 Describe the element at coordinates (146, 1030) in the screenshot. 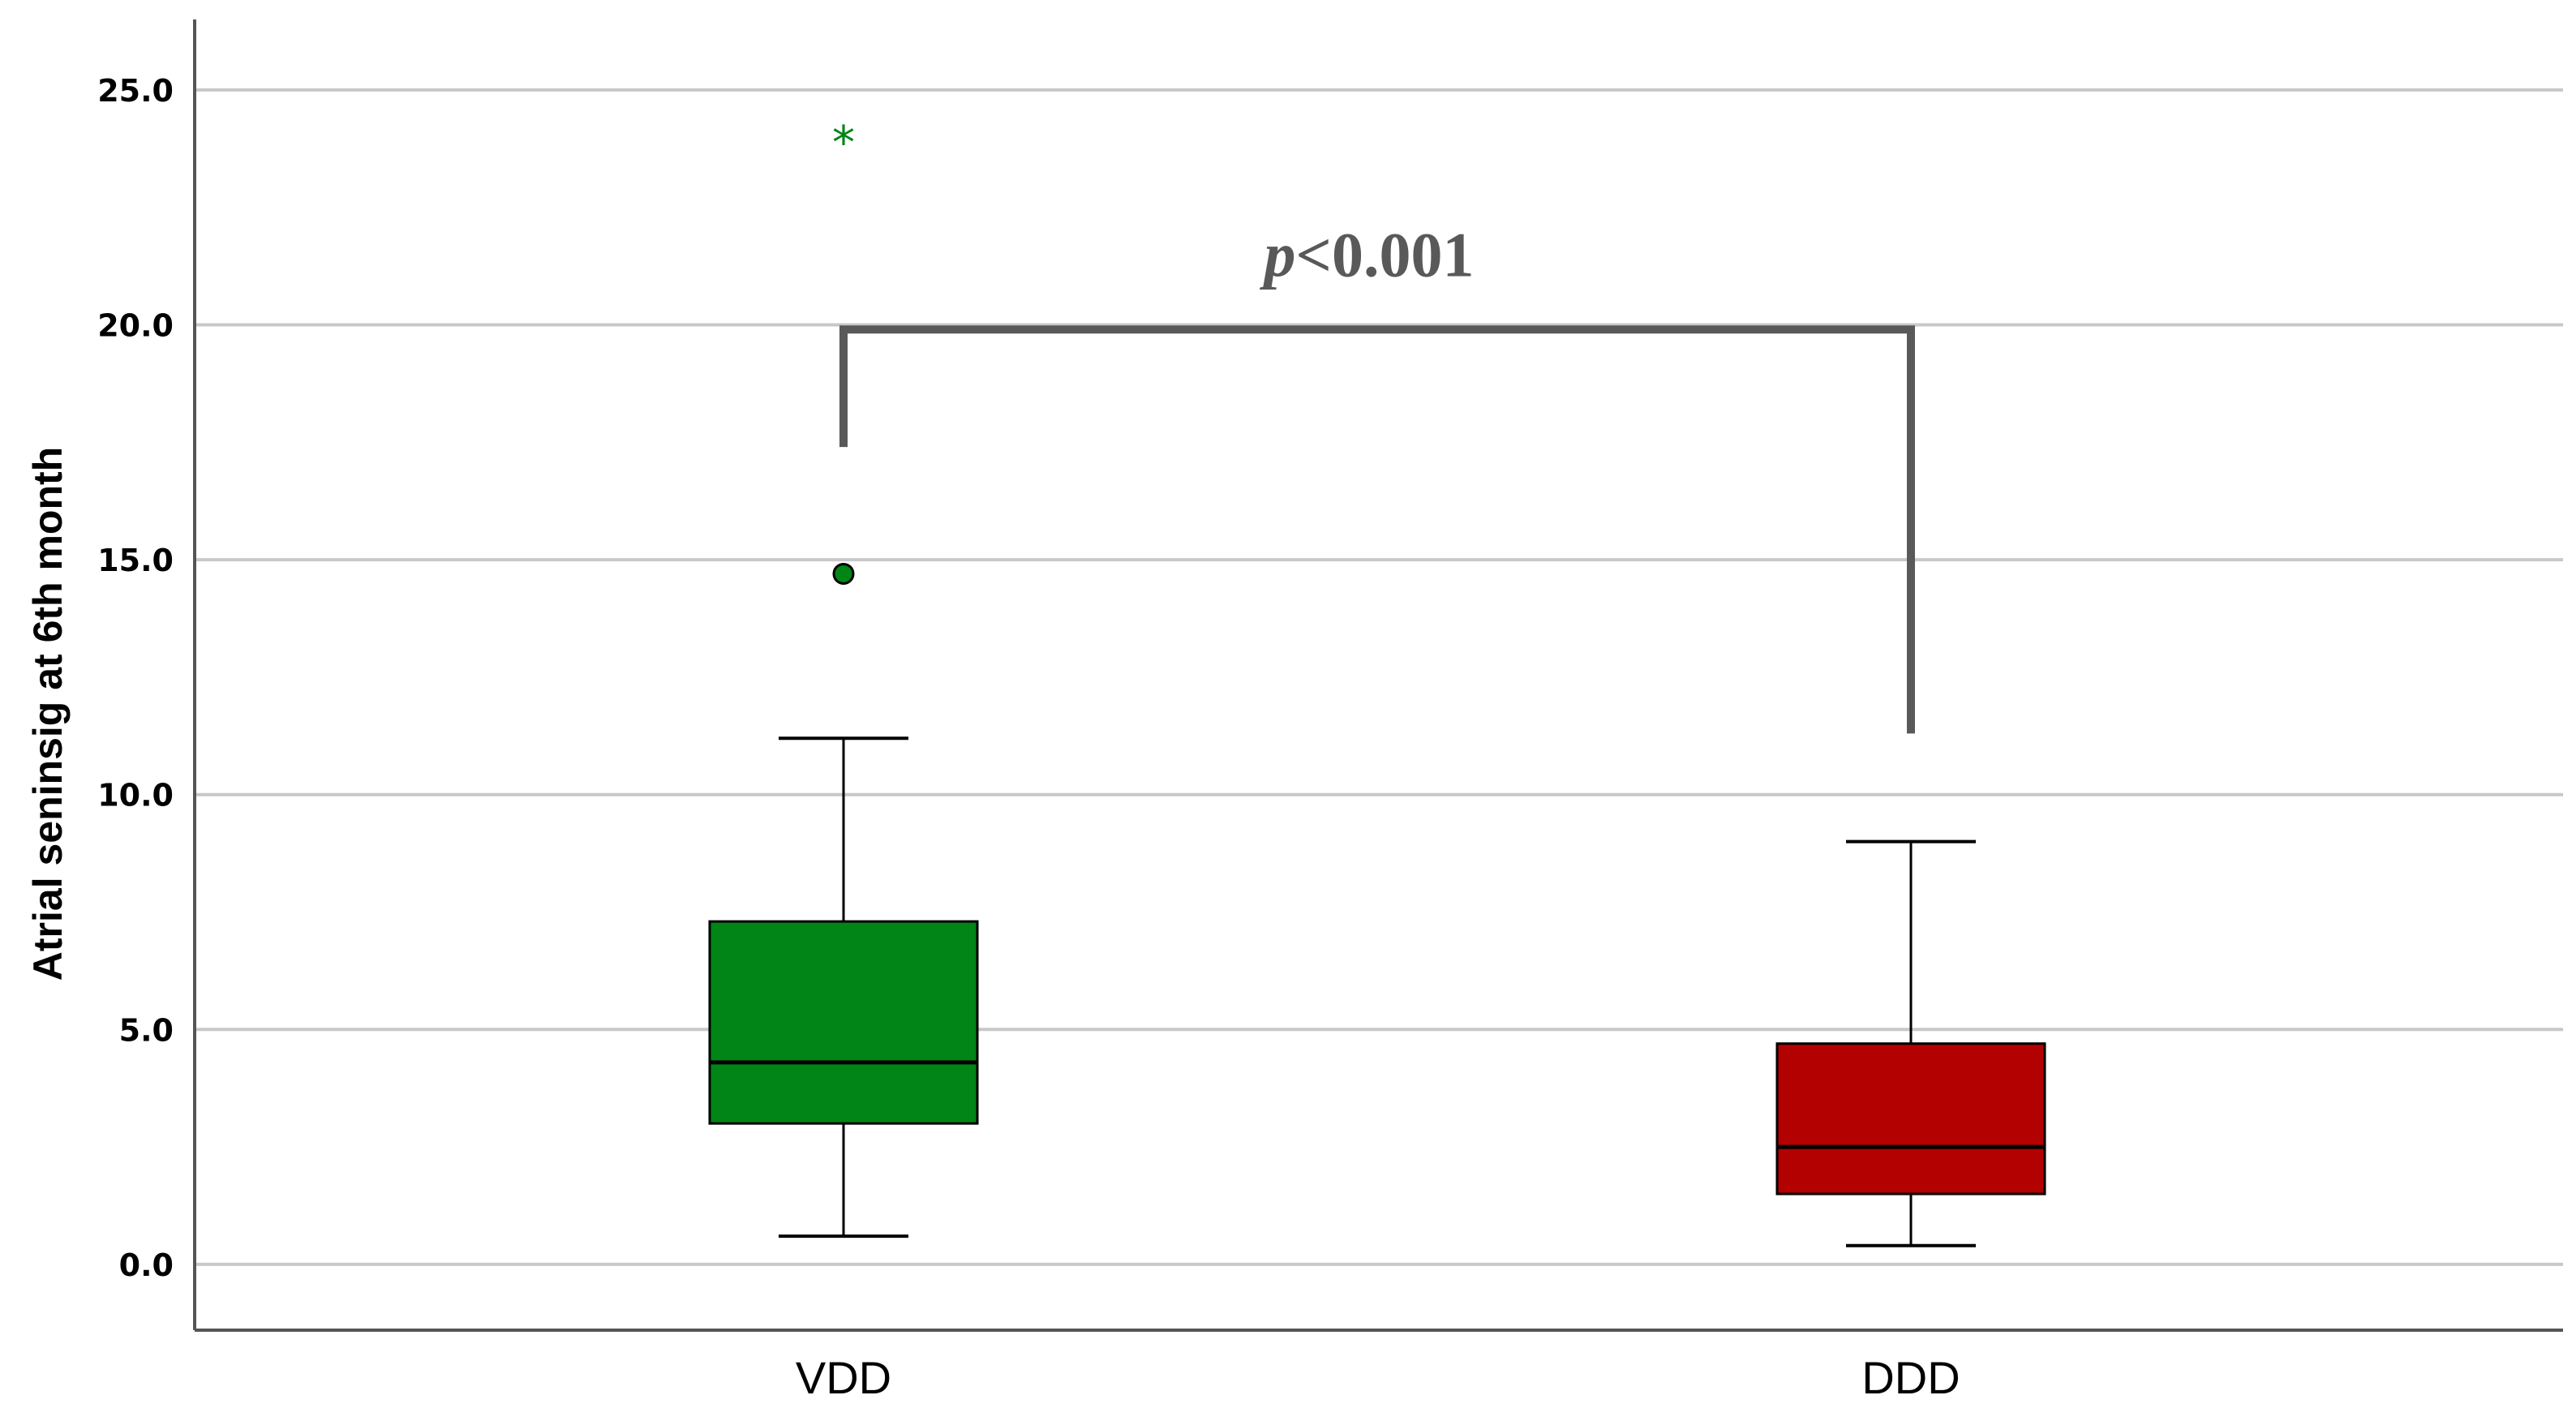

I see `y-tick-label-1: 5.0` at that location.